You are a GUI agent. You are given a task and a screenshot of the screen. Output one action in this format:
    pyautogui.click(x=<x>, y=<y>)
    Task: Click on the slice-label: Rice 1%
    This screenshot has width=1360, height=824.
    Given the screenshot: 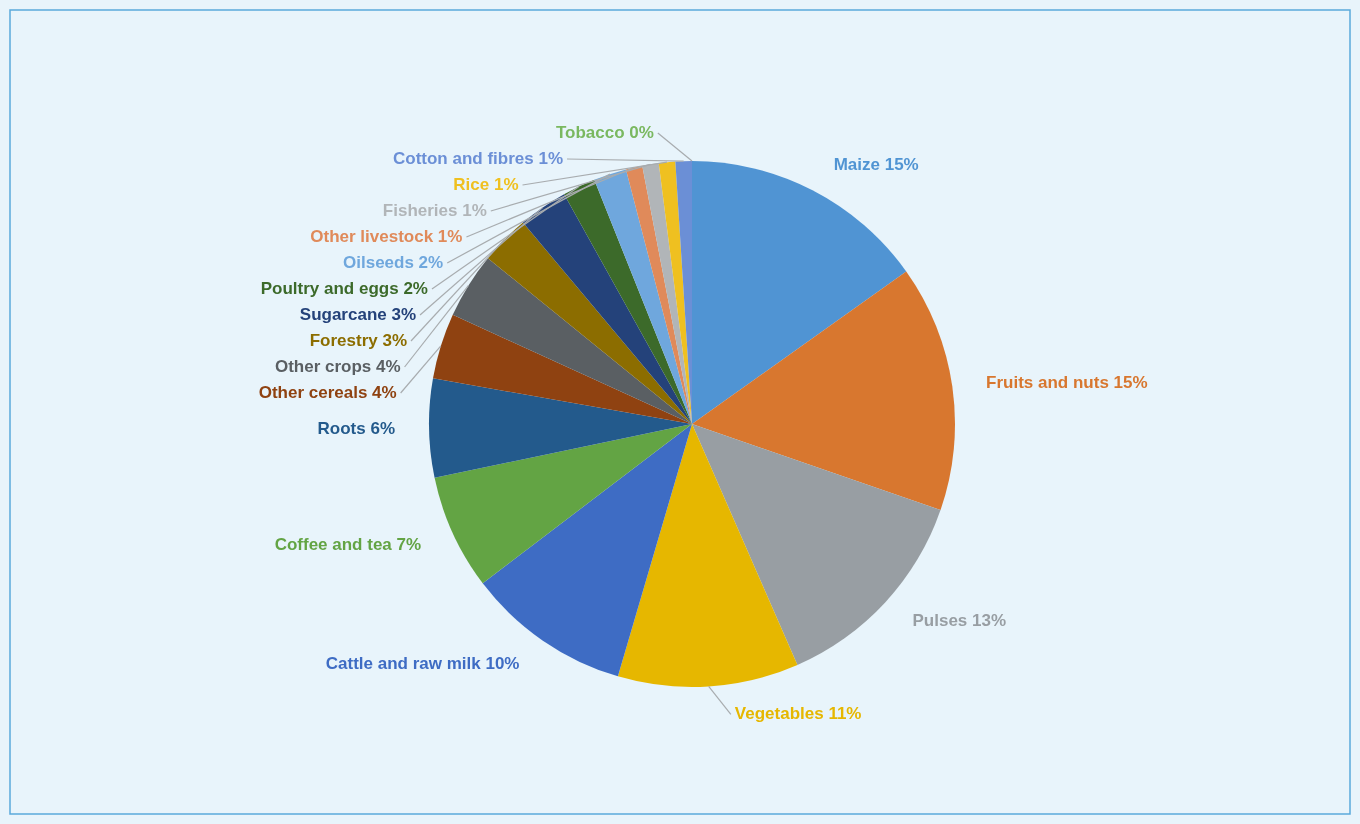 What is the action you would take?
    pyautogui.click(x=486, y=184)
    